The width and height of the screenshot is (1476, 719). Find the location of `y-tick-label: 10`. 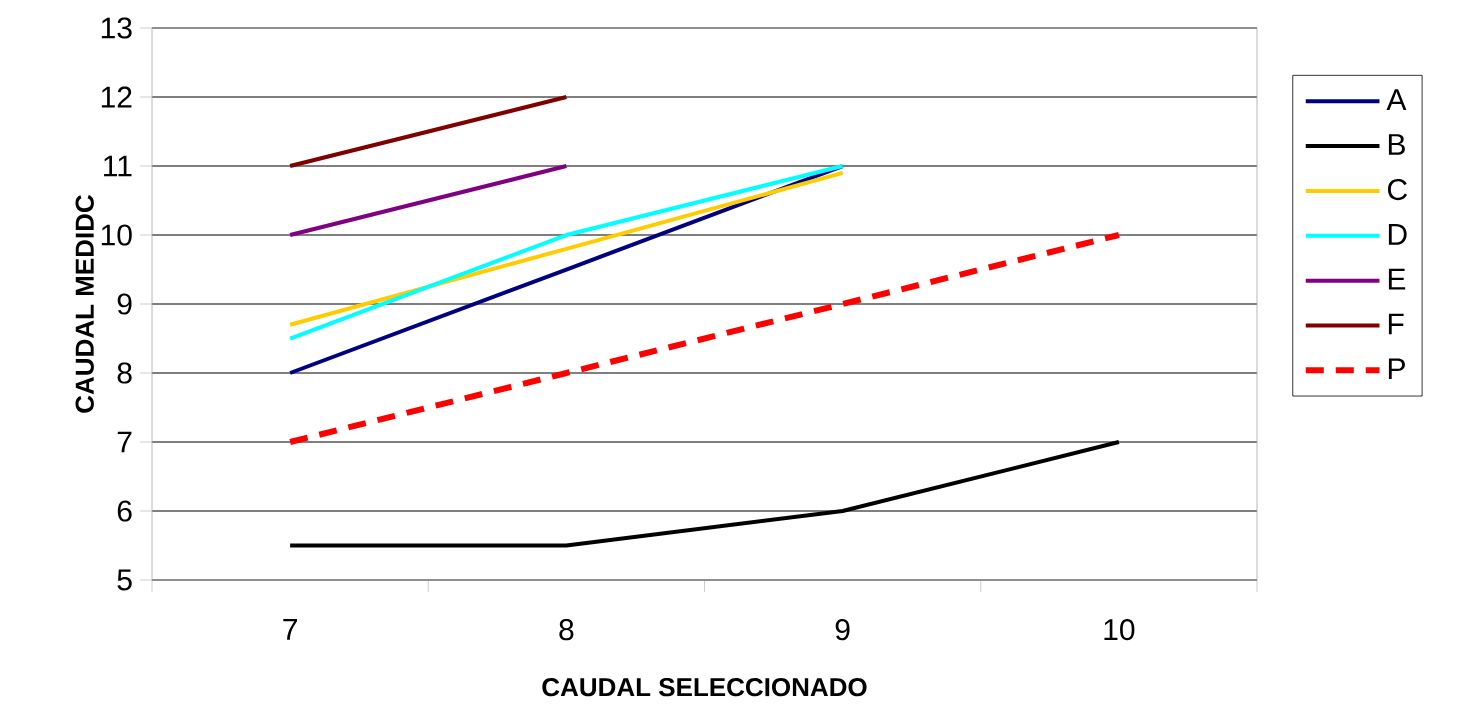

y-tick-label: 10 is located at coordinates (116, 235).